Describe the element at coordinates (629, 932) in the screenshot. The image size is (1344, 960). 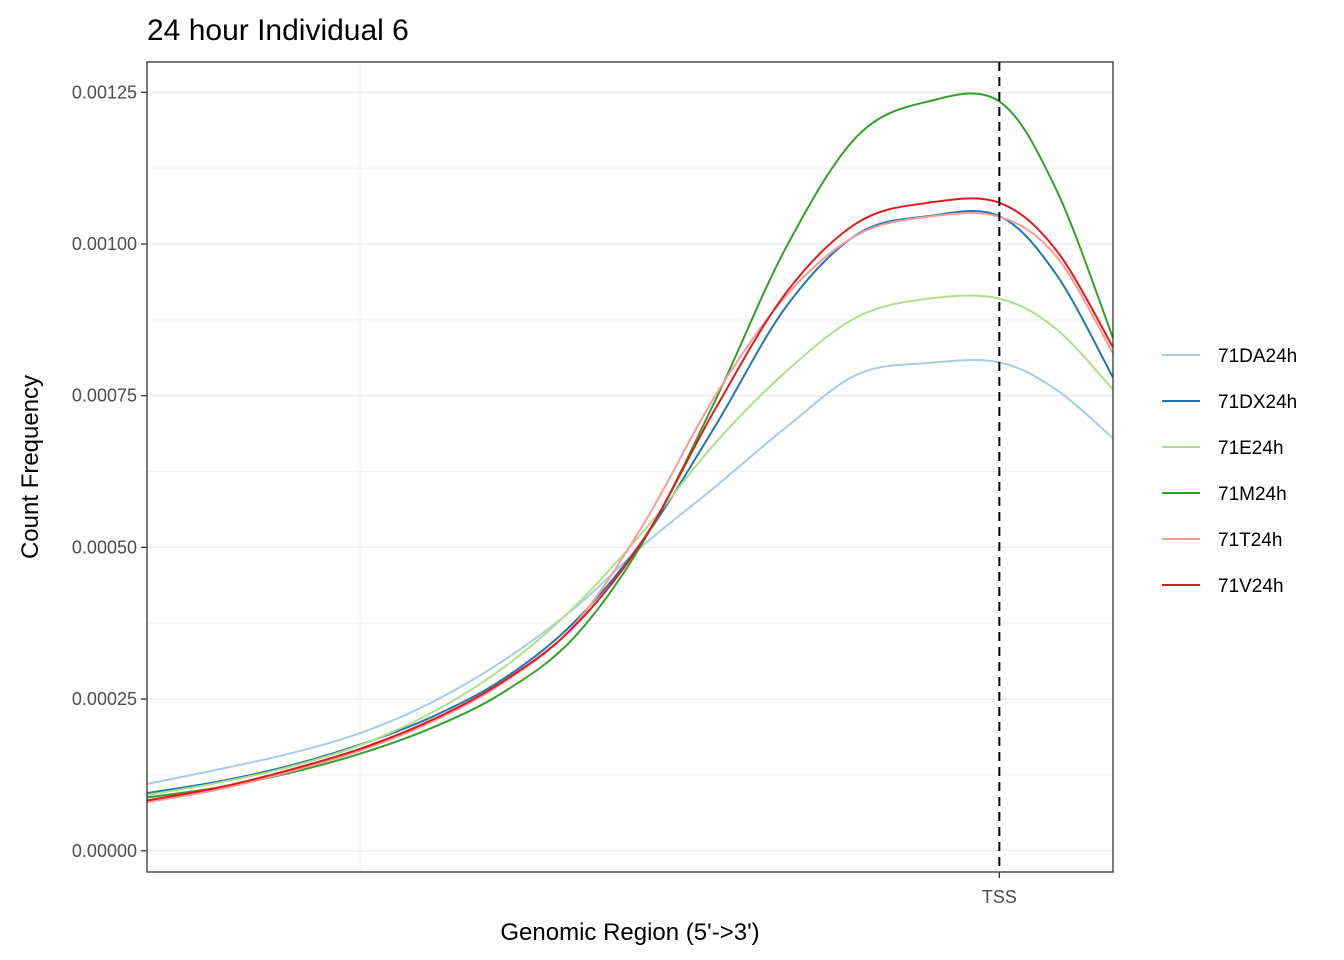
I see `x-axis-title: Genomic Region (5'->3')` at that location.